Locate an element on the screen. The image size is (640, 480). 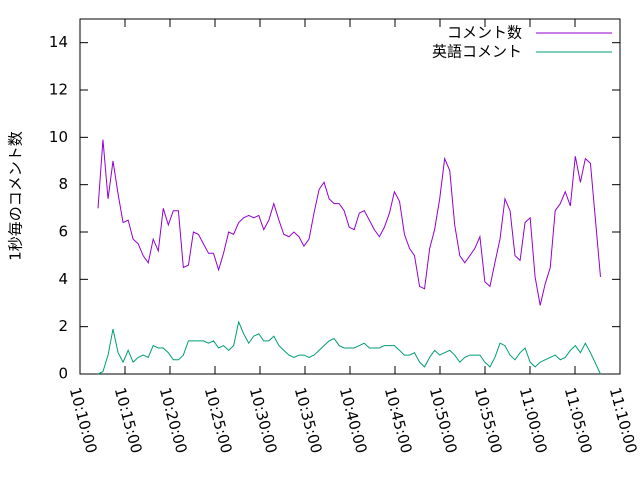
x-tick-label: 10:40:00 is located at coordinates (353, 421).